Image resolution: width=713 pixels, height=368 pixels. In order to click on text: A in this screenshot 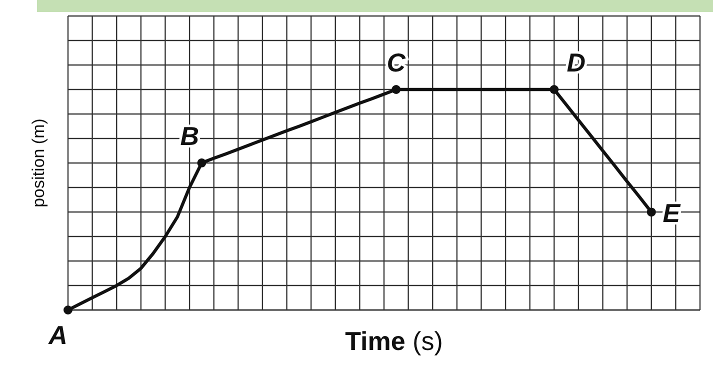, I will do `click(58, 335)`.